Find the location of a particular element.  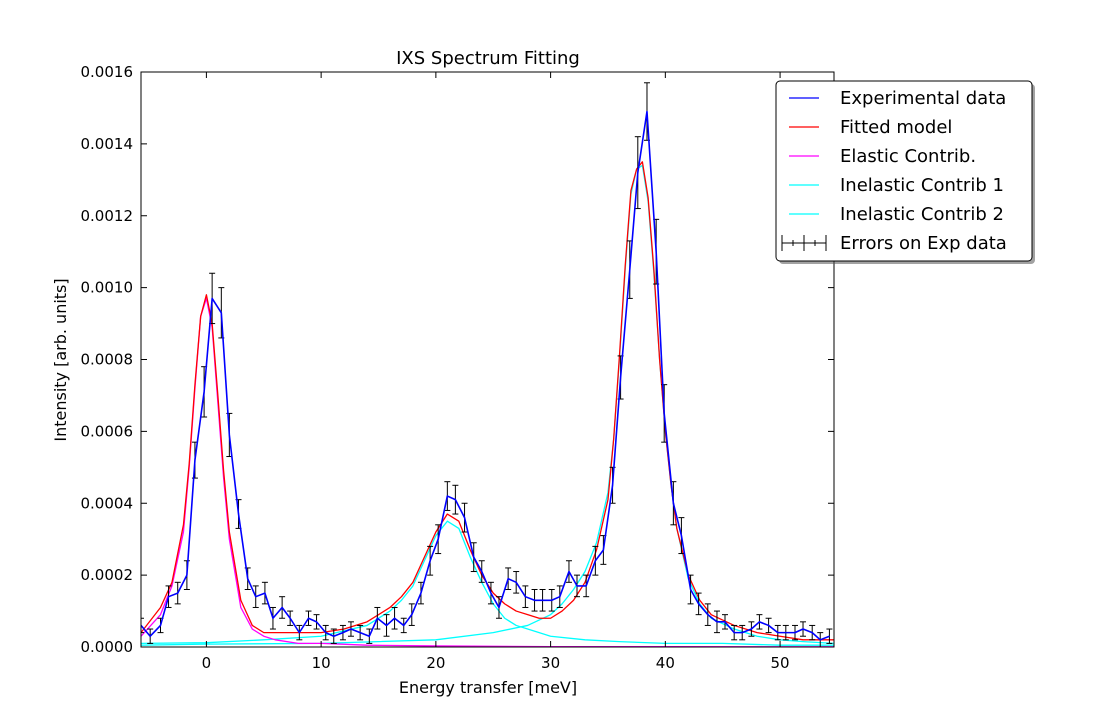

x-tick-label: 0 is located at coordinates (207, 663).